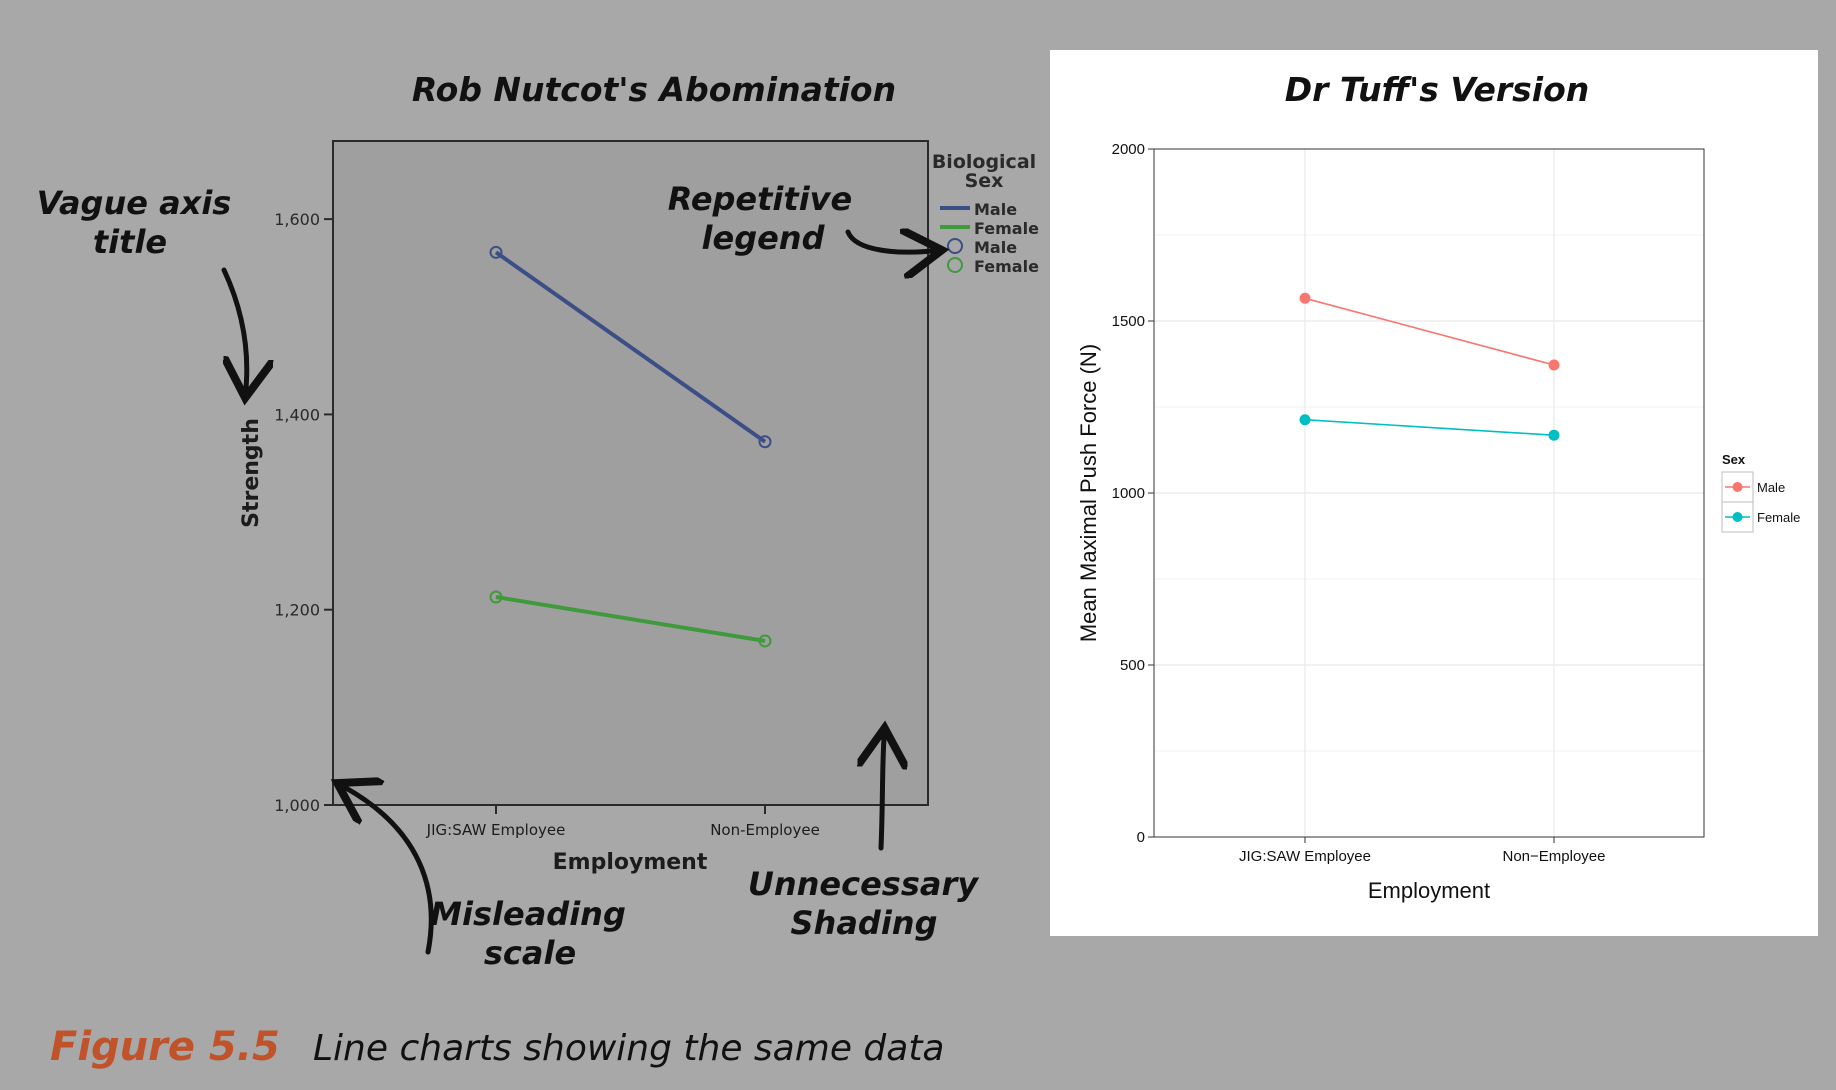 This screenshot has height=1090, width=1836. Describe the element at coordinates (864, 923) in the screenshot. I see `annotation-unnecessary-shading-line2: Shading` at that location.